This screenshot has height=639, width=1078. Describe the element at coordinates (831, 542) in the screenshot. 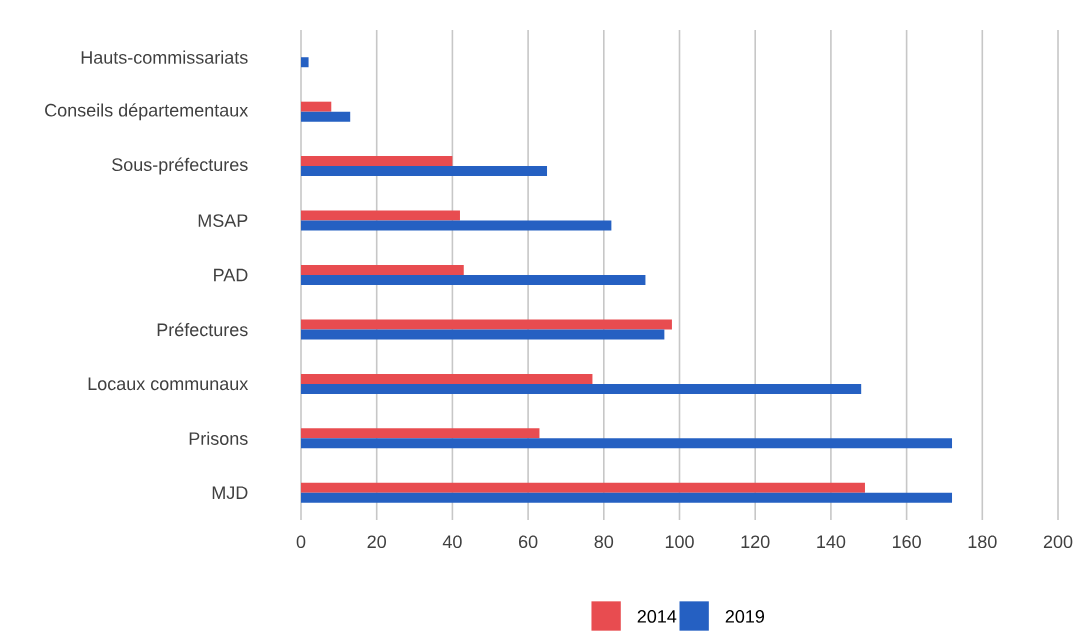

I see `x-tick-label: 140` at that location.